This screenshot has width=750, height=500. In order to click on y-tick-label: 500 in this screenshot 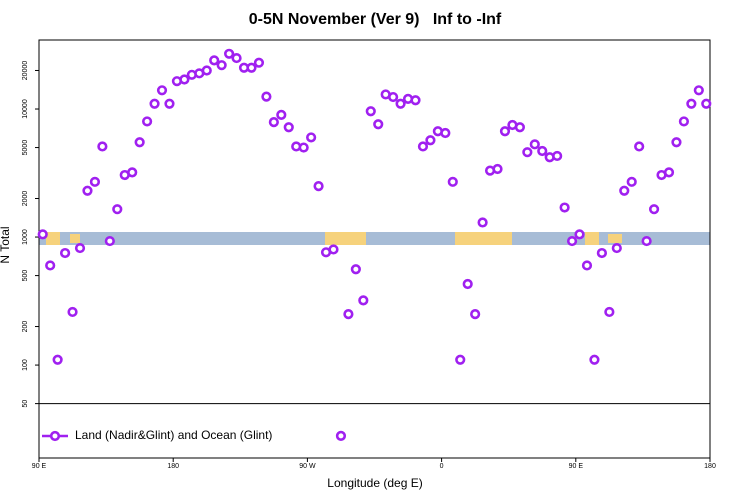, I will do `click(25, 276)`.